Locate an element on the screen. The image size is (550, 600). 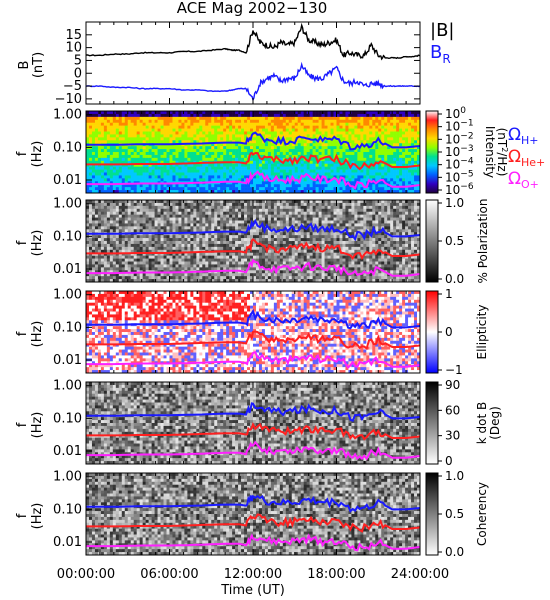
intensity-yticks: 1.000.100.01 is located at coordinates (72, 148).